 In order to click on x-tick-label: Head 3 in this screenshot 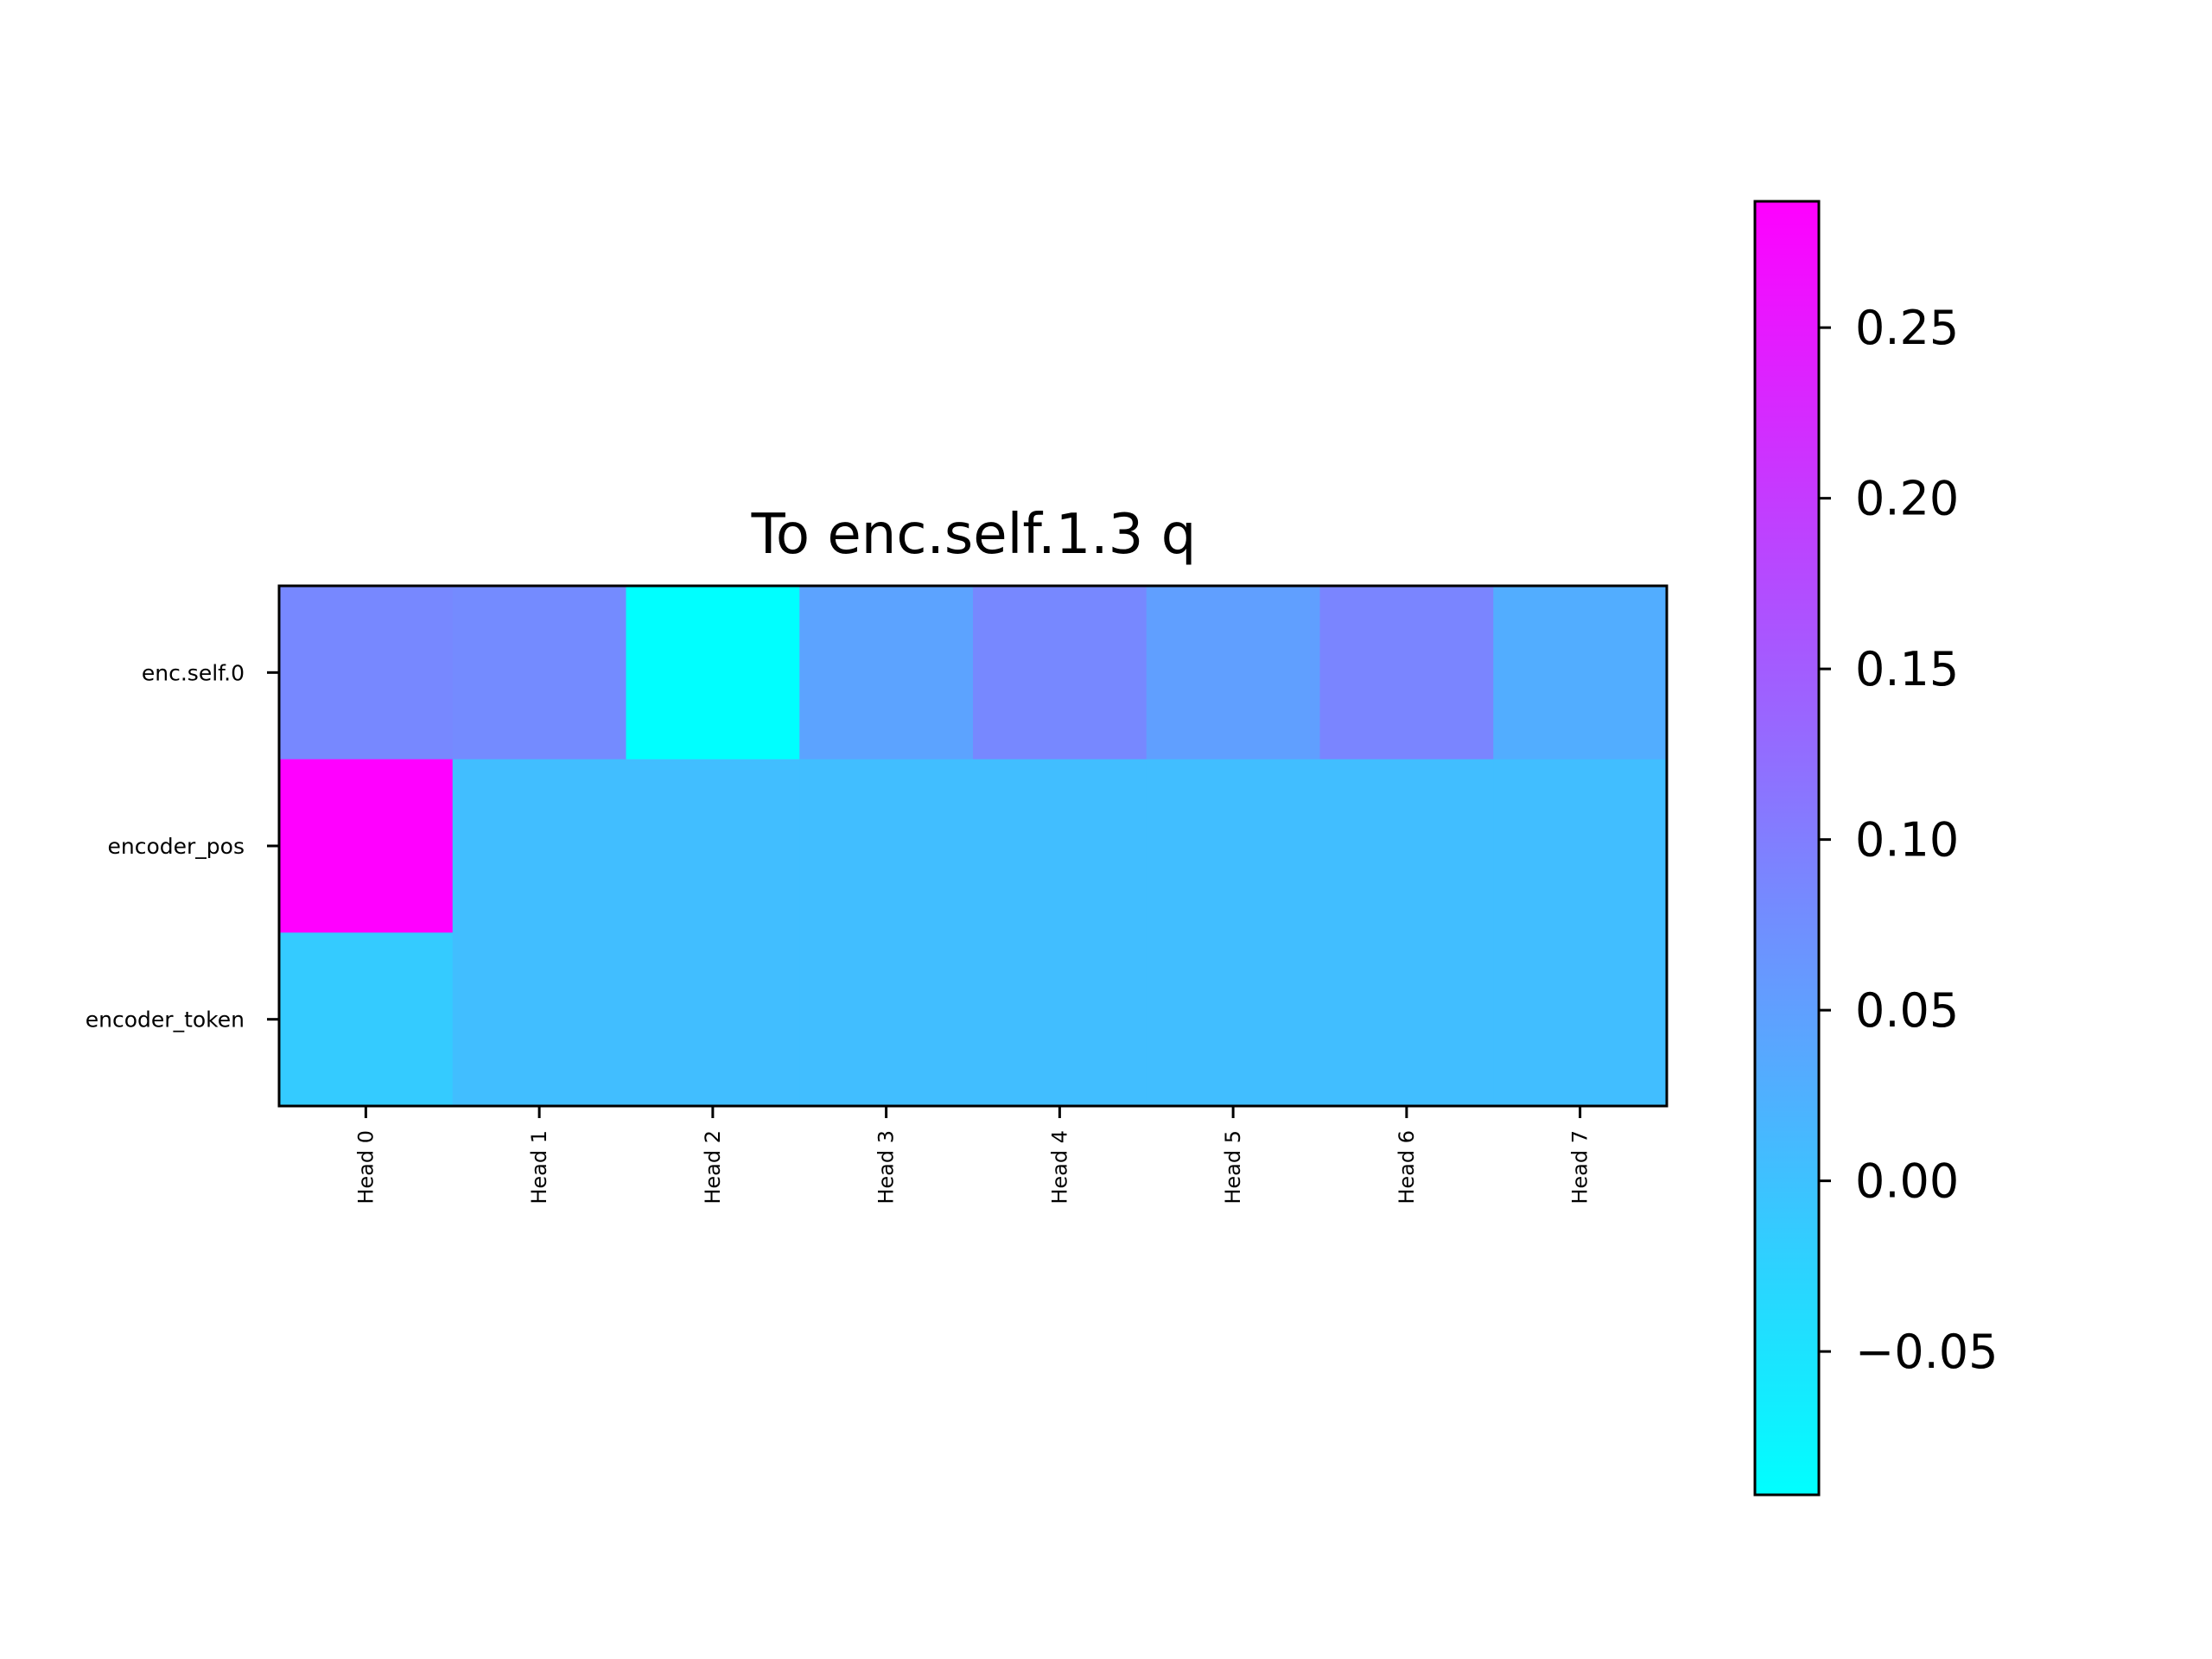, I will do `click(886, 1167)`.